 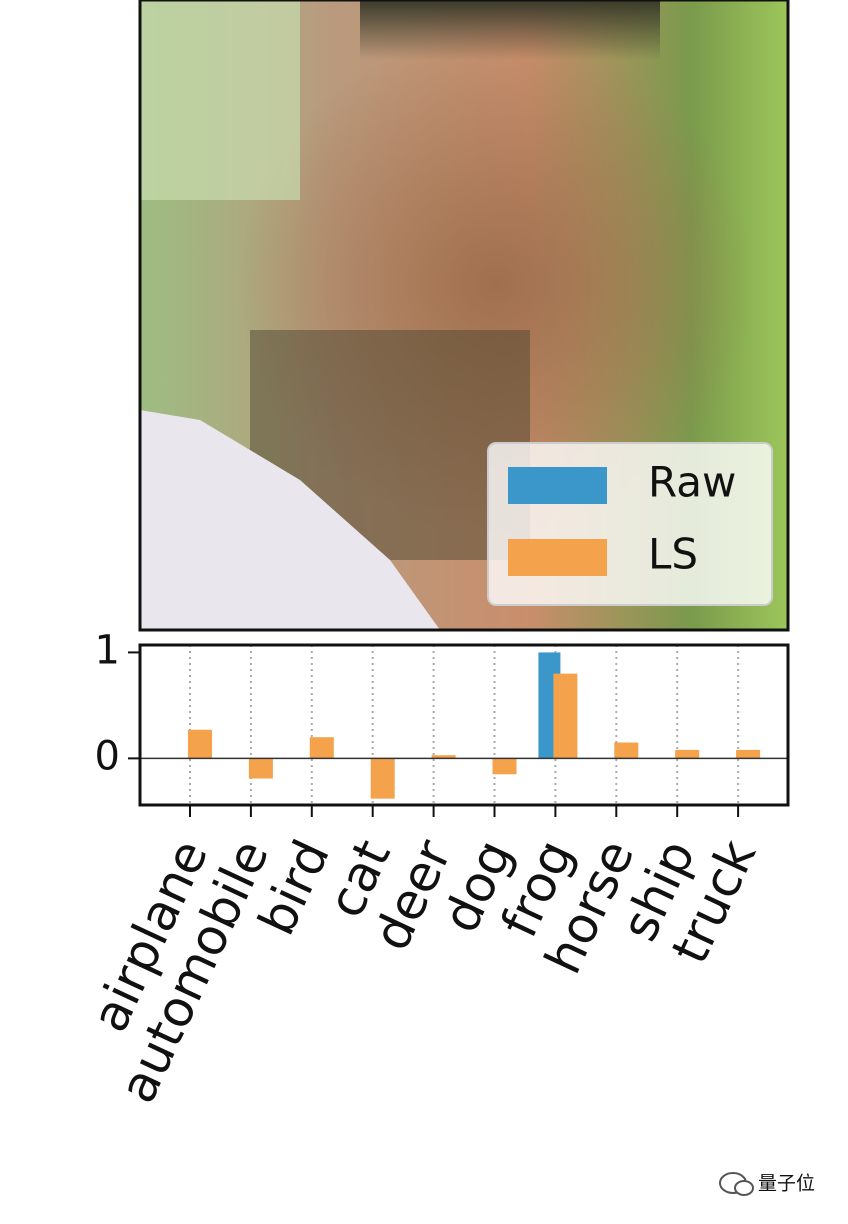 I want to click on y-tick-label: 0, so click(x=107, y=756).